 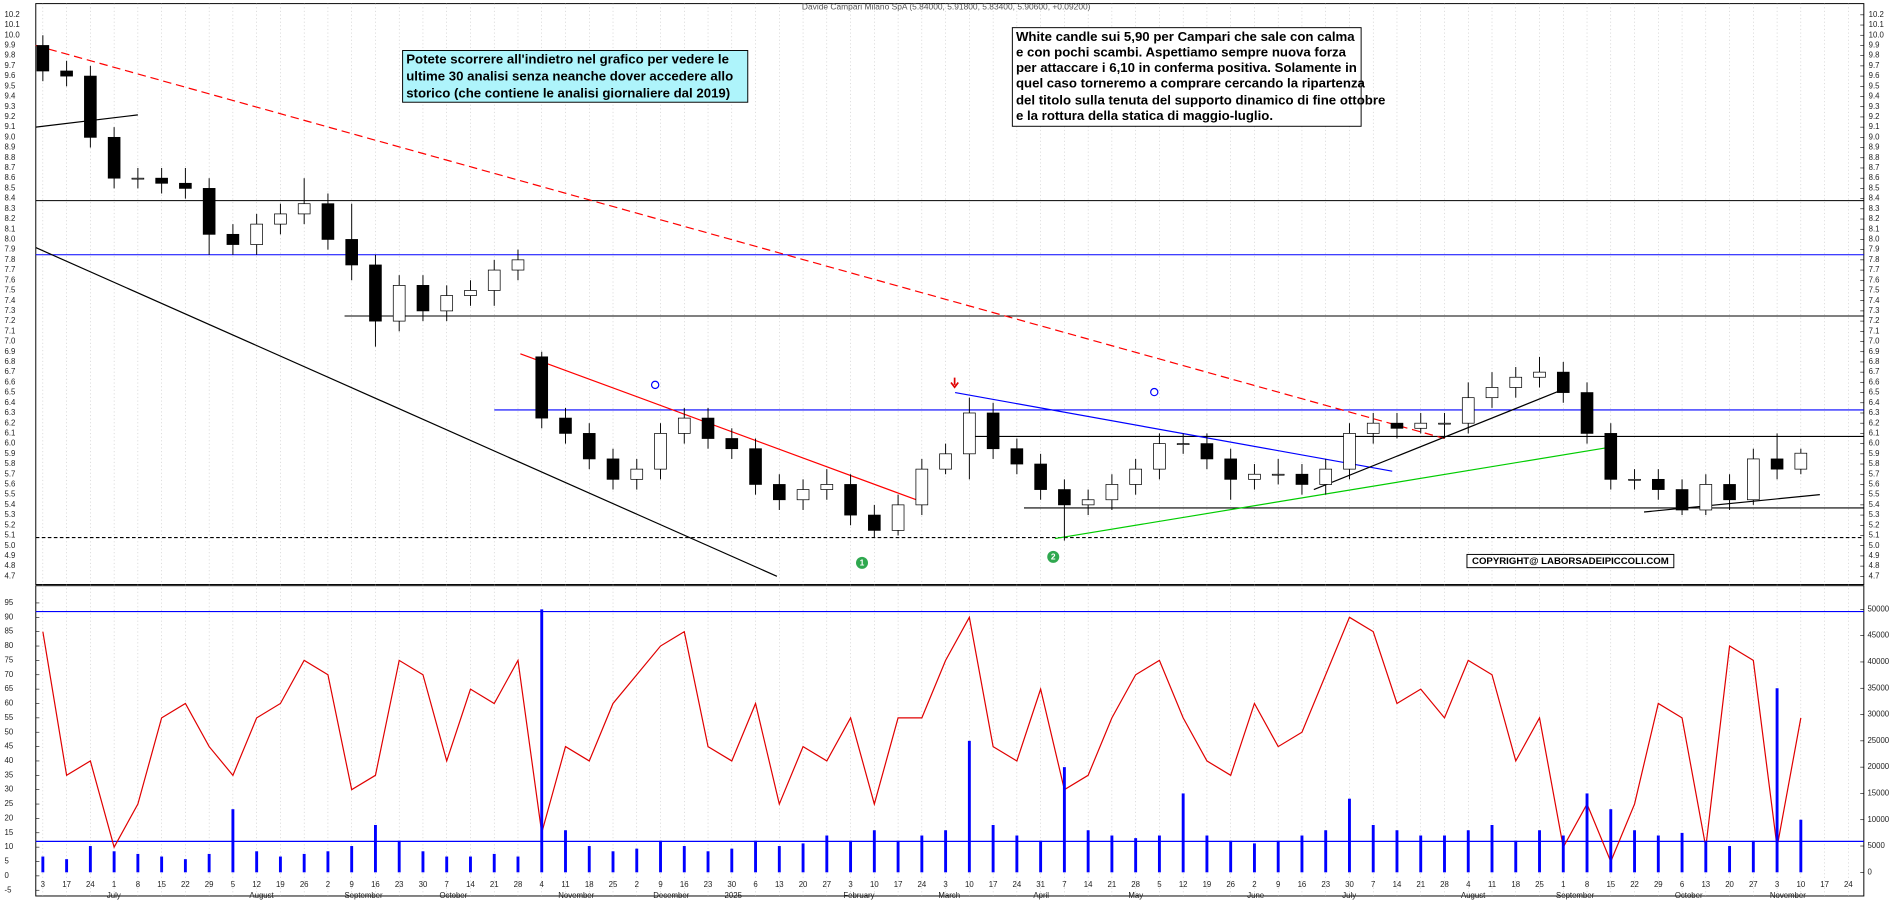 I want to click on y-tick-label: 30, so click(x=9, y=789).